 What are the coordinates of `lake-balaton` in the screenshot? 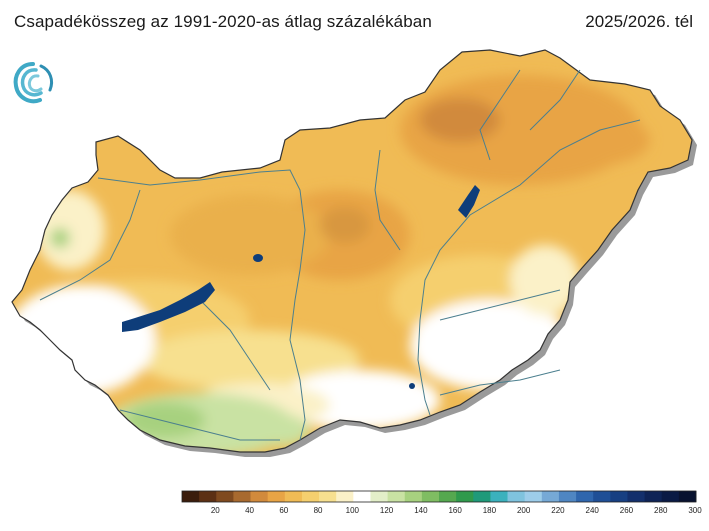 It's located at (168, 307).